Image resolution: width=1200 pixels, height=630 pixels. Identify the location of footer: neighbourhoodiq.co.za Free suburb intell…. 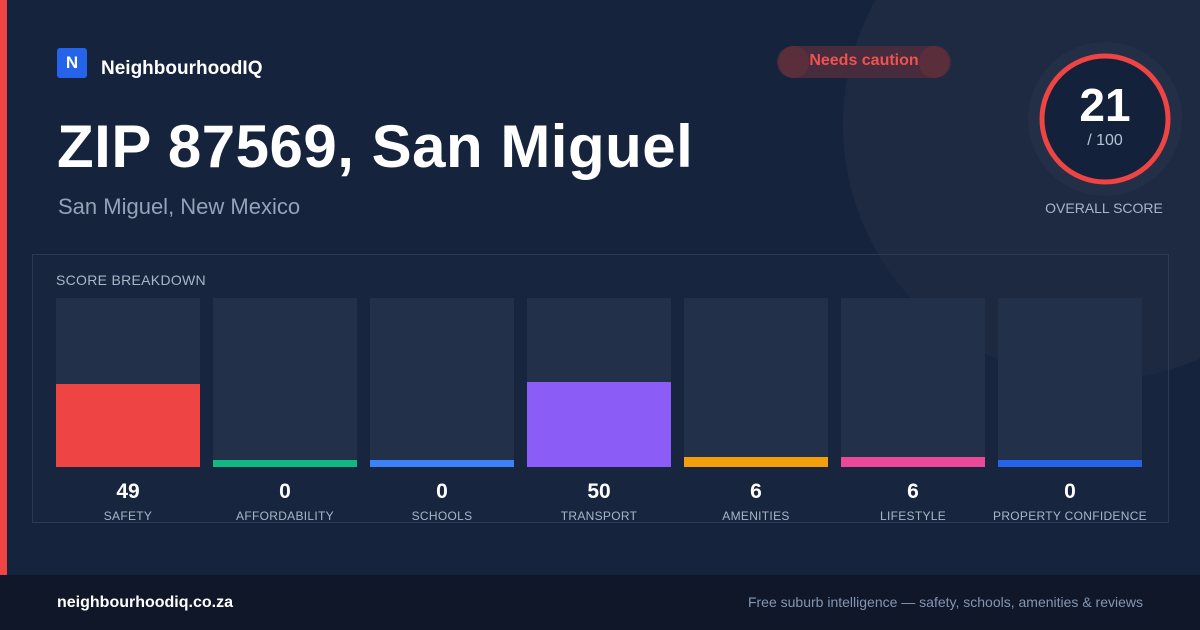
(600, 602).